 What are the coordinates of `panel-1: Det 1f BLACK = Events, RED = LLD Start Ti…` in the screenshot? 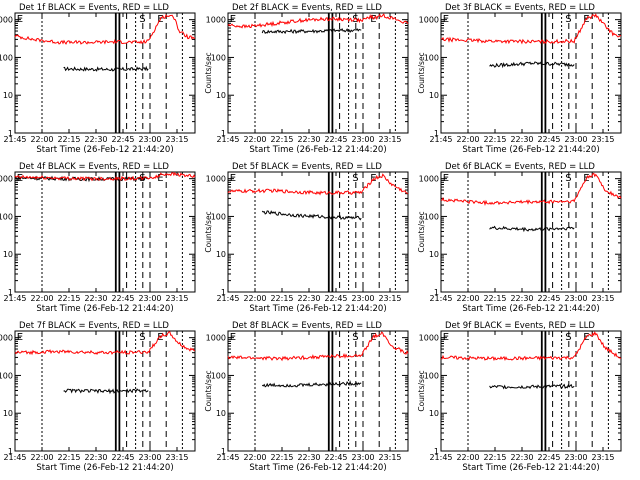 It's located at (98, 79).